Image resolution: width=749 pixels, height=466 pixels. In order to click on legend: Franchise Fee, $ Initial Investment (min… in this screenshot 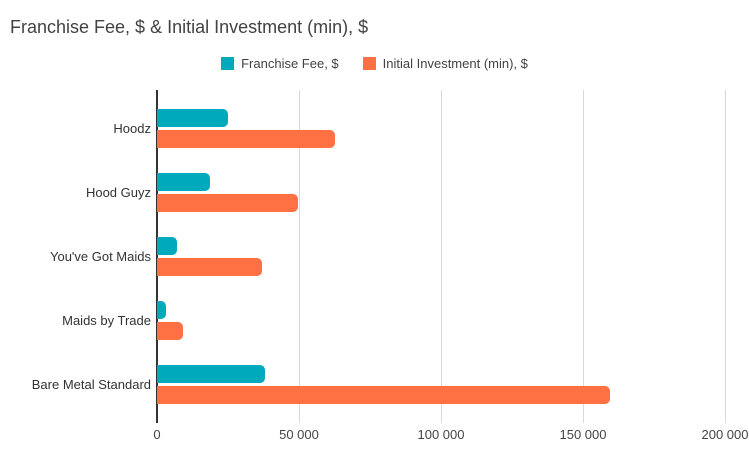, I will do `click(374, 63)`.